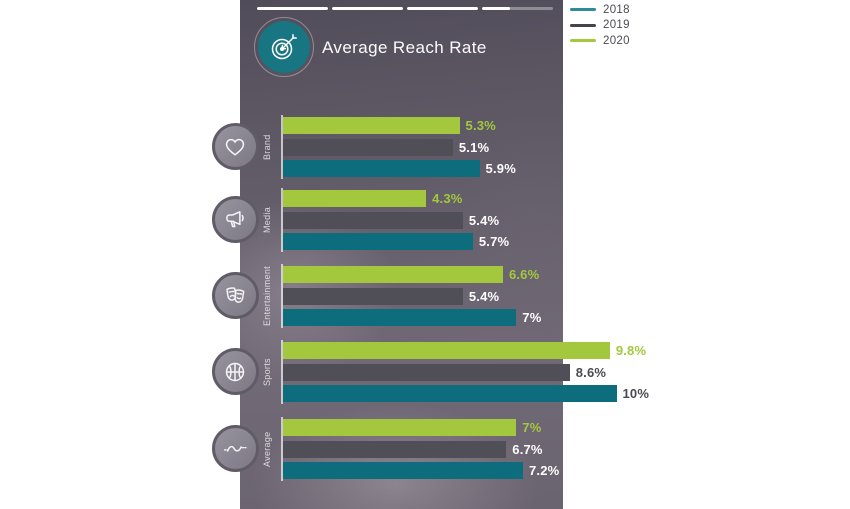 This screenshot has height=509, width=850. What do you see at coordinates (402, 470) in the screenshot?
I see `bar-2018-average` at bounding box center [402, 470].